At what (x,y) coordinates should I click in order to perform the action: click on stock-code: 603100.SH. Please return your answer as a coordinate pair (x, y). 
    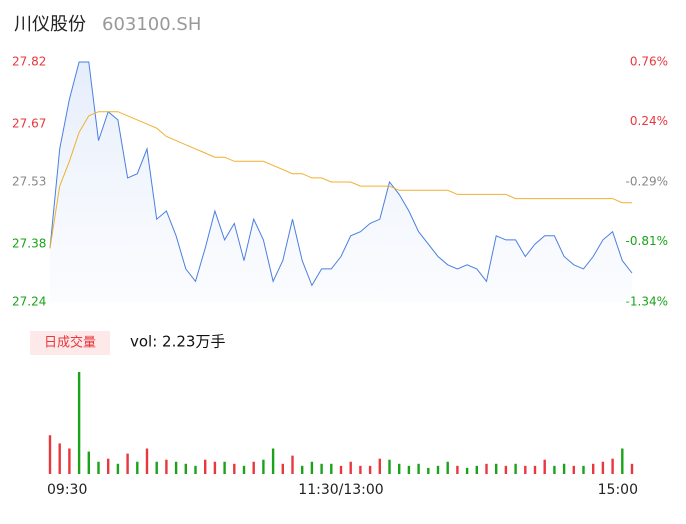
    Looking at the image, I should click on (151, 24).